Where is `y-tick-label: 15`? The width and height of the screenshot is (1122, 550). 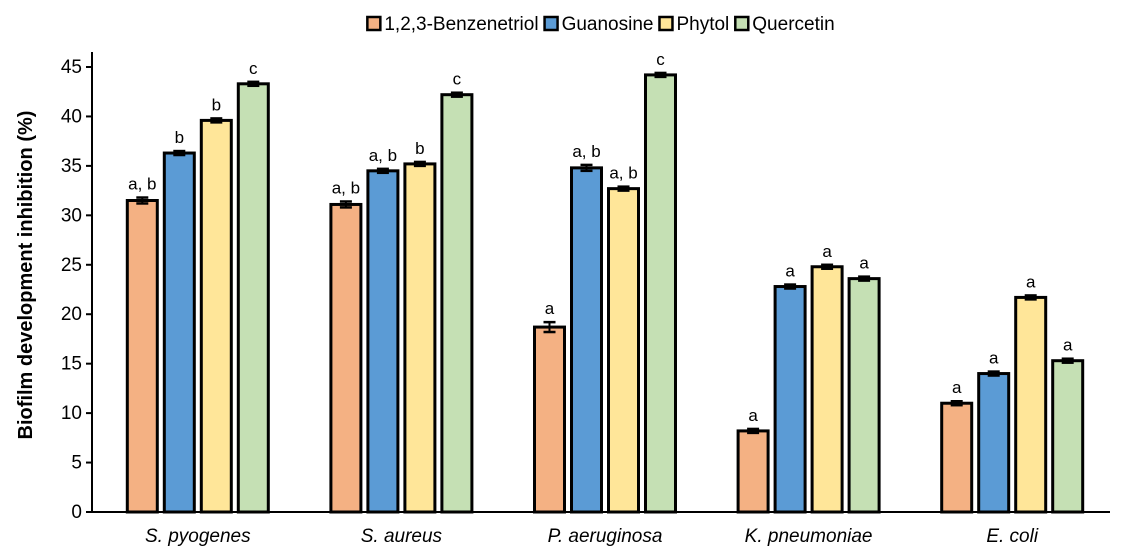 y-tick-label: 15 is located at coordinates (71, 364).